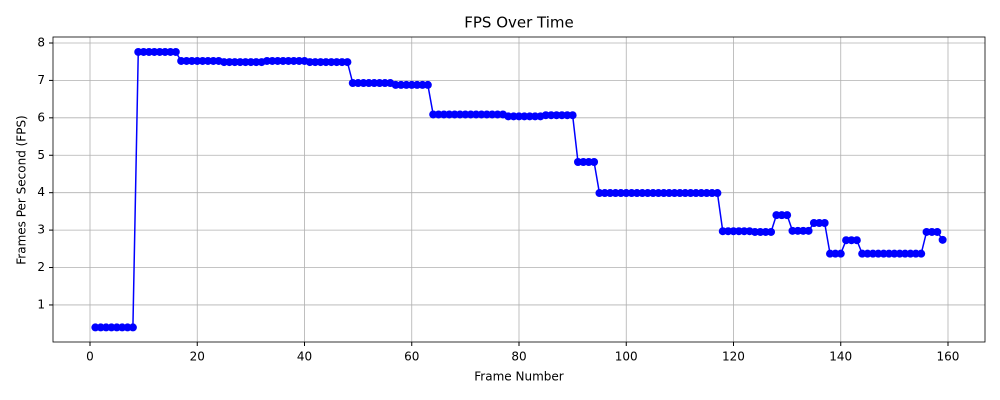 This screenshot has width=1000, height=400. Describe the element at coordinates (518, 357) in the screenshot. I see `x-tick-label: 80` at that location.